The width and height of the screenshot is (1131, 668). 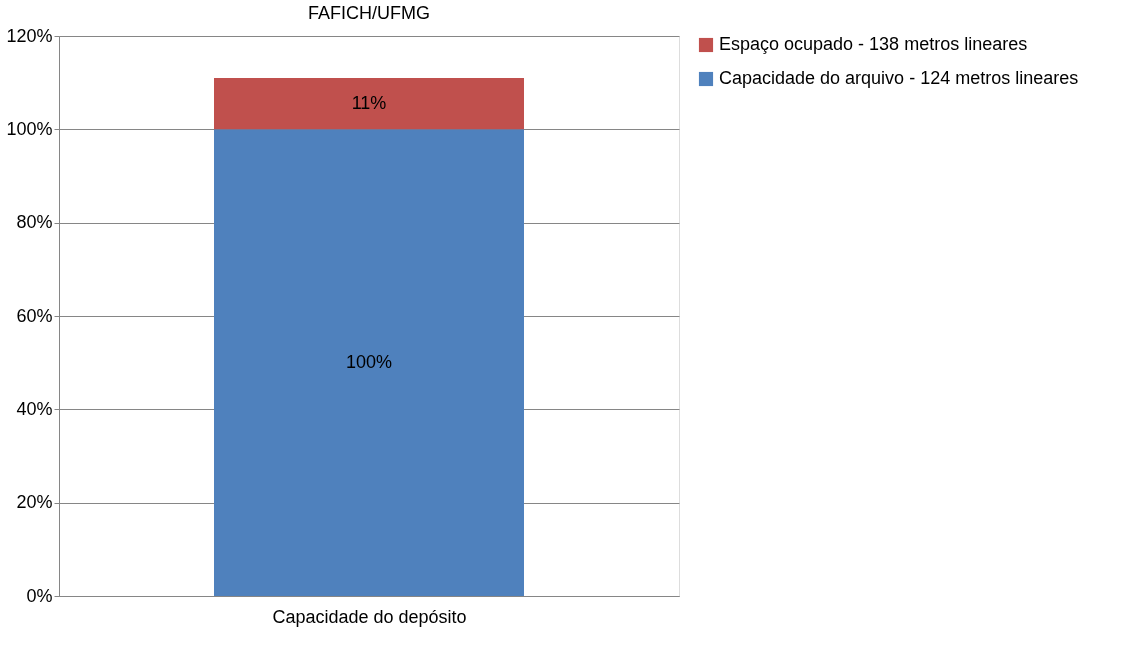 I want to click on x-tick-label: Capacidade do depósito, so click(x=369, y=616).